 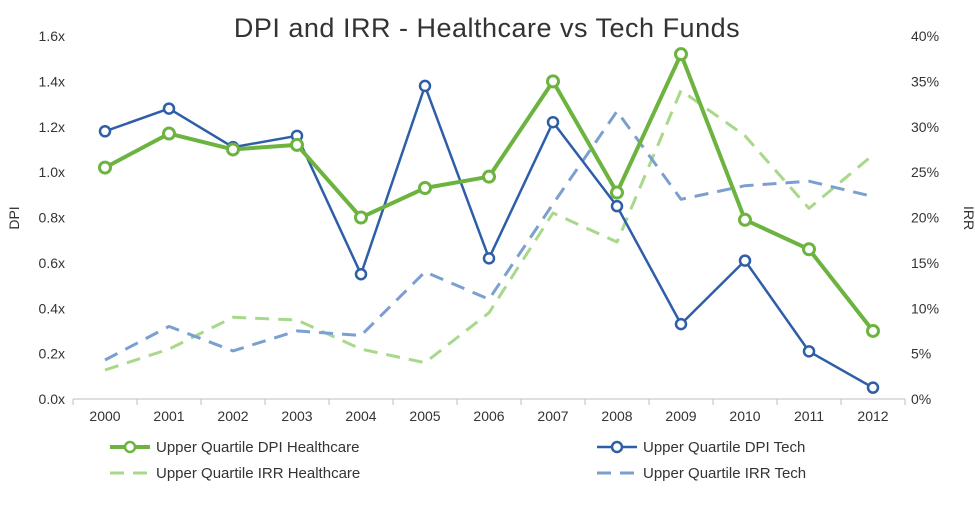 I want to click on x-tick-label: 2004, so click(x=360, y=416).